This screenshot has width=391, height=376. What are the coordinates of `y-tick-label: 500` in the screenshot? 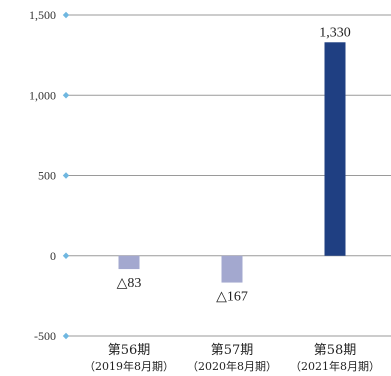 It's located at (47, 176).